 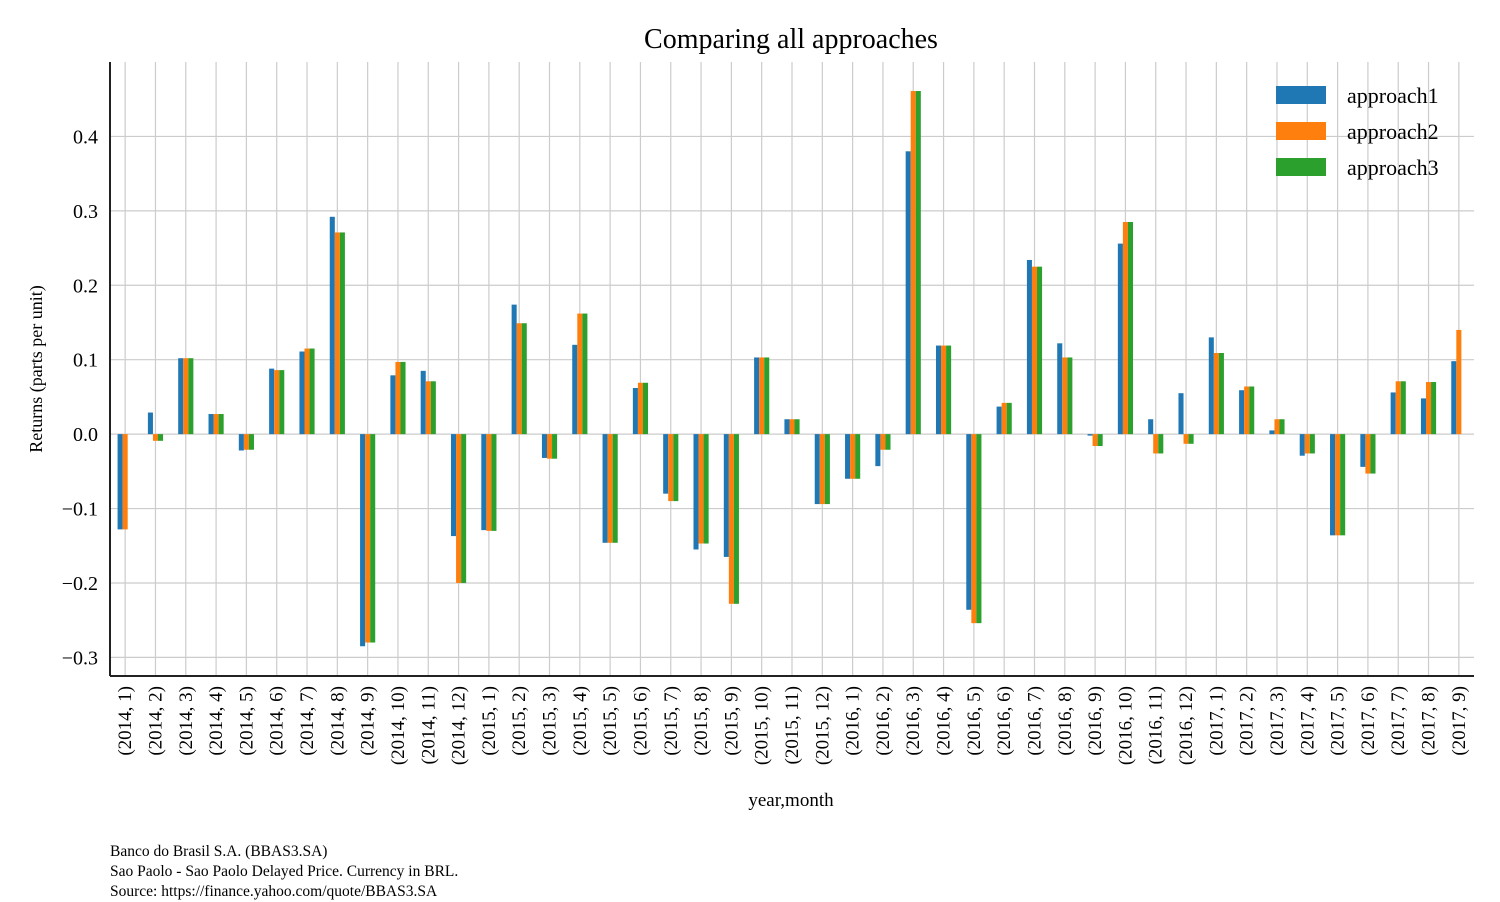 What do you see at coordinates (85, 361) in the screenshot?
I see `y-tick-label: 0.1` at bounding box center [85, 361].